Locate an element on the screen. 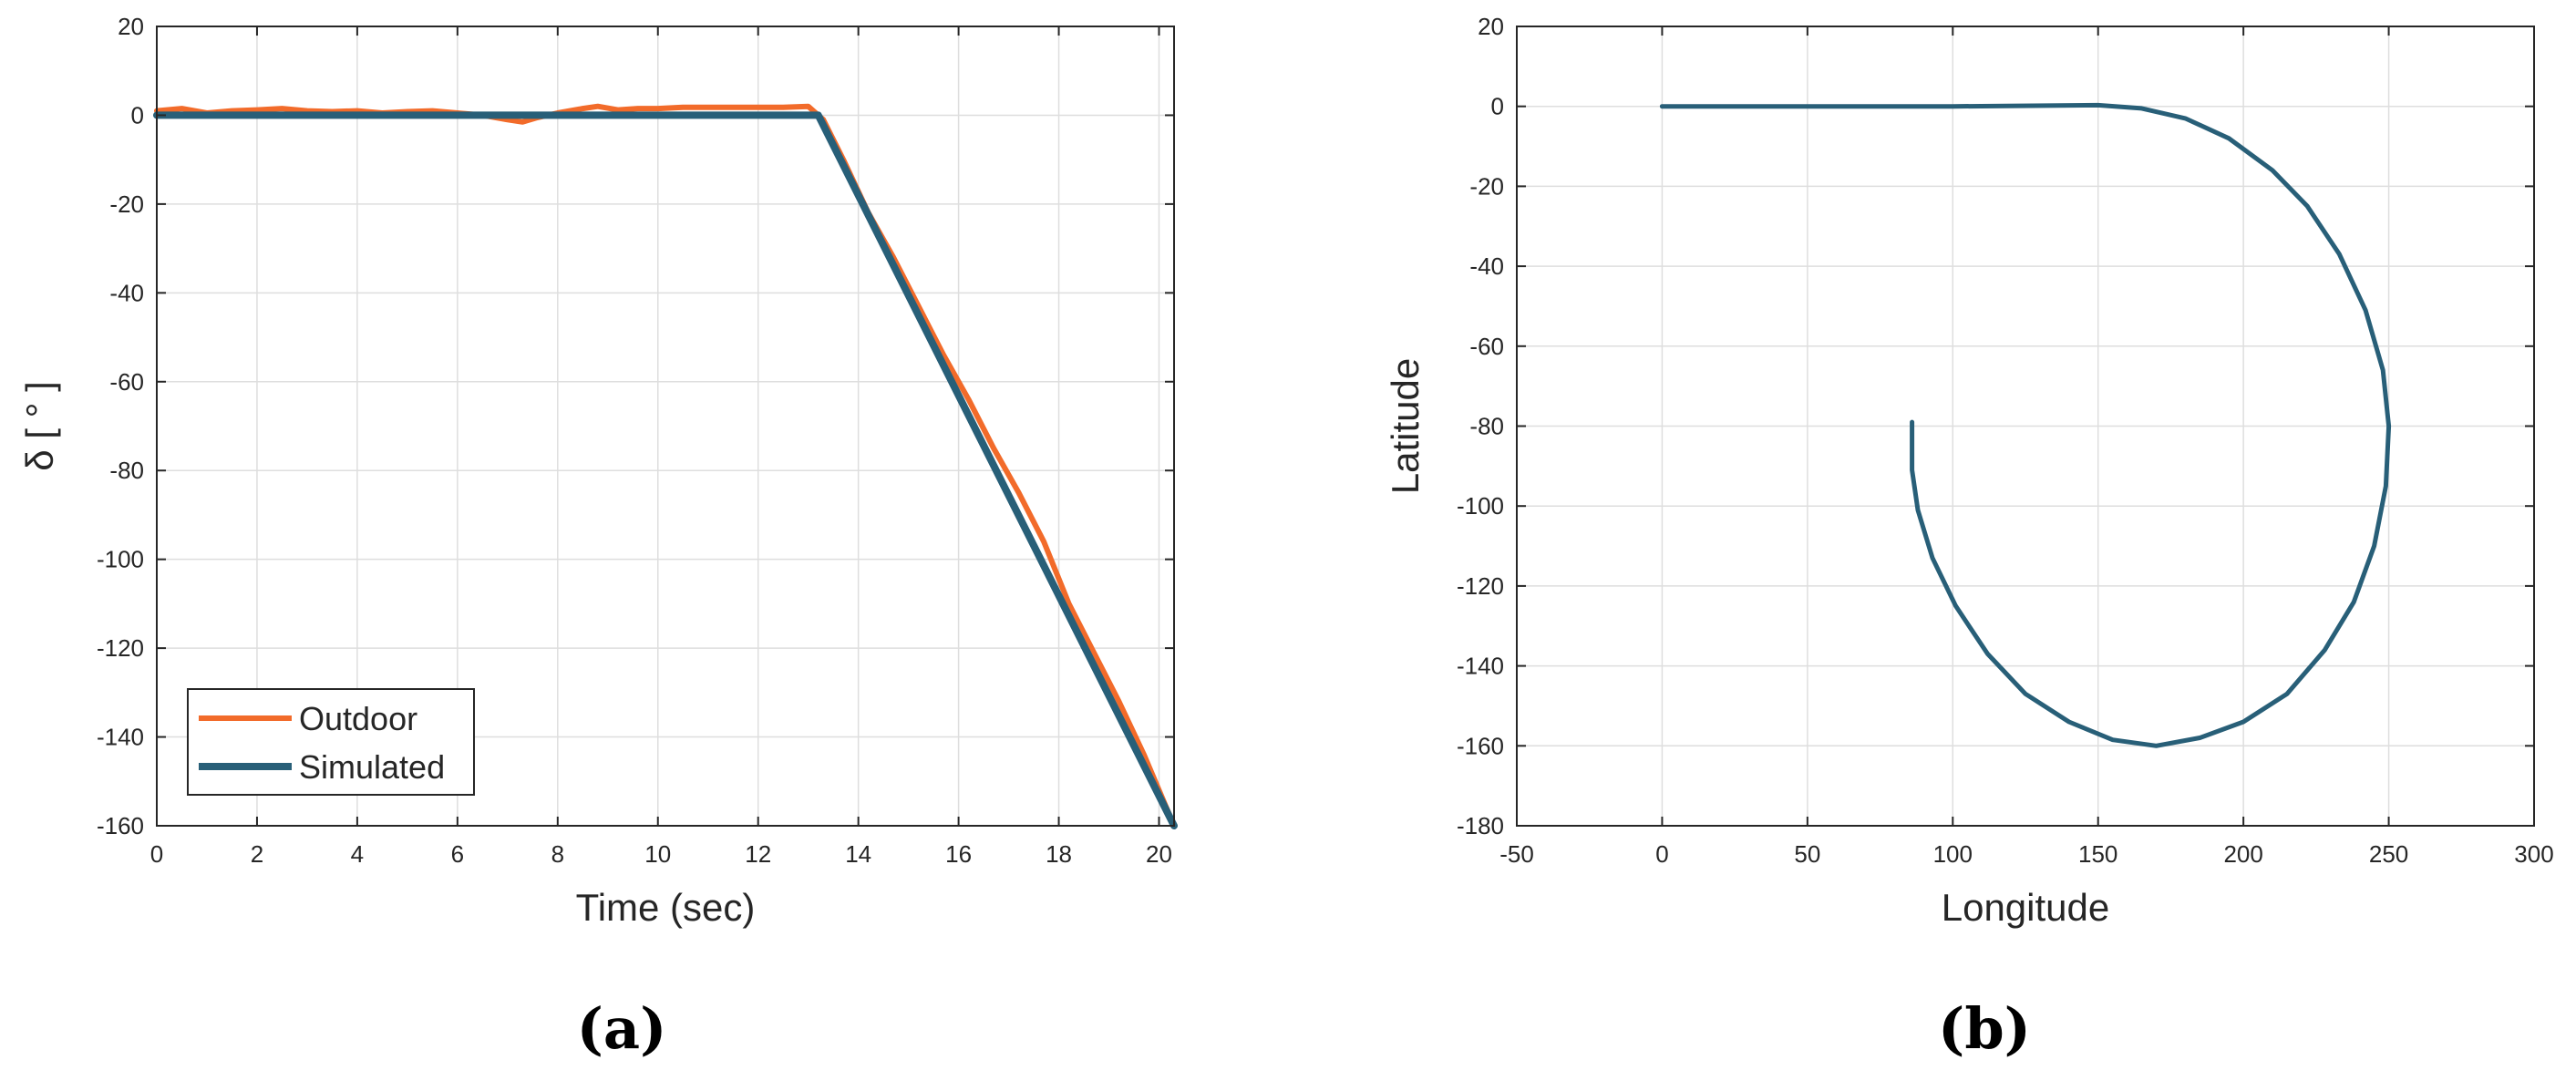 This screenshot has width=2576, height=1091. chart-a-x-tick-label: 10 is located at coordinates (657, 854).